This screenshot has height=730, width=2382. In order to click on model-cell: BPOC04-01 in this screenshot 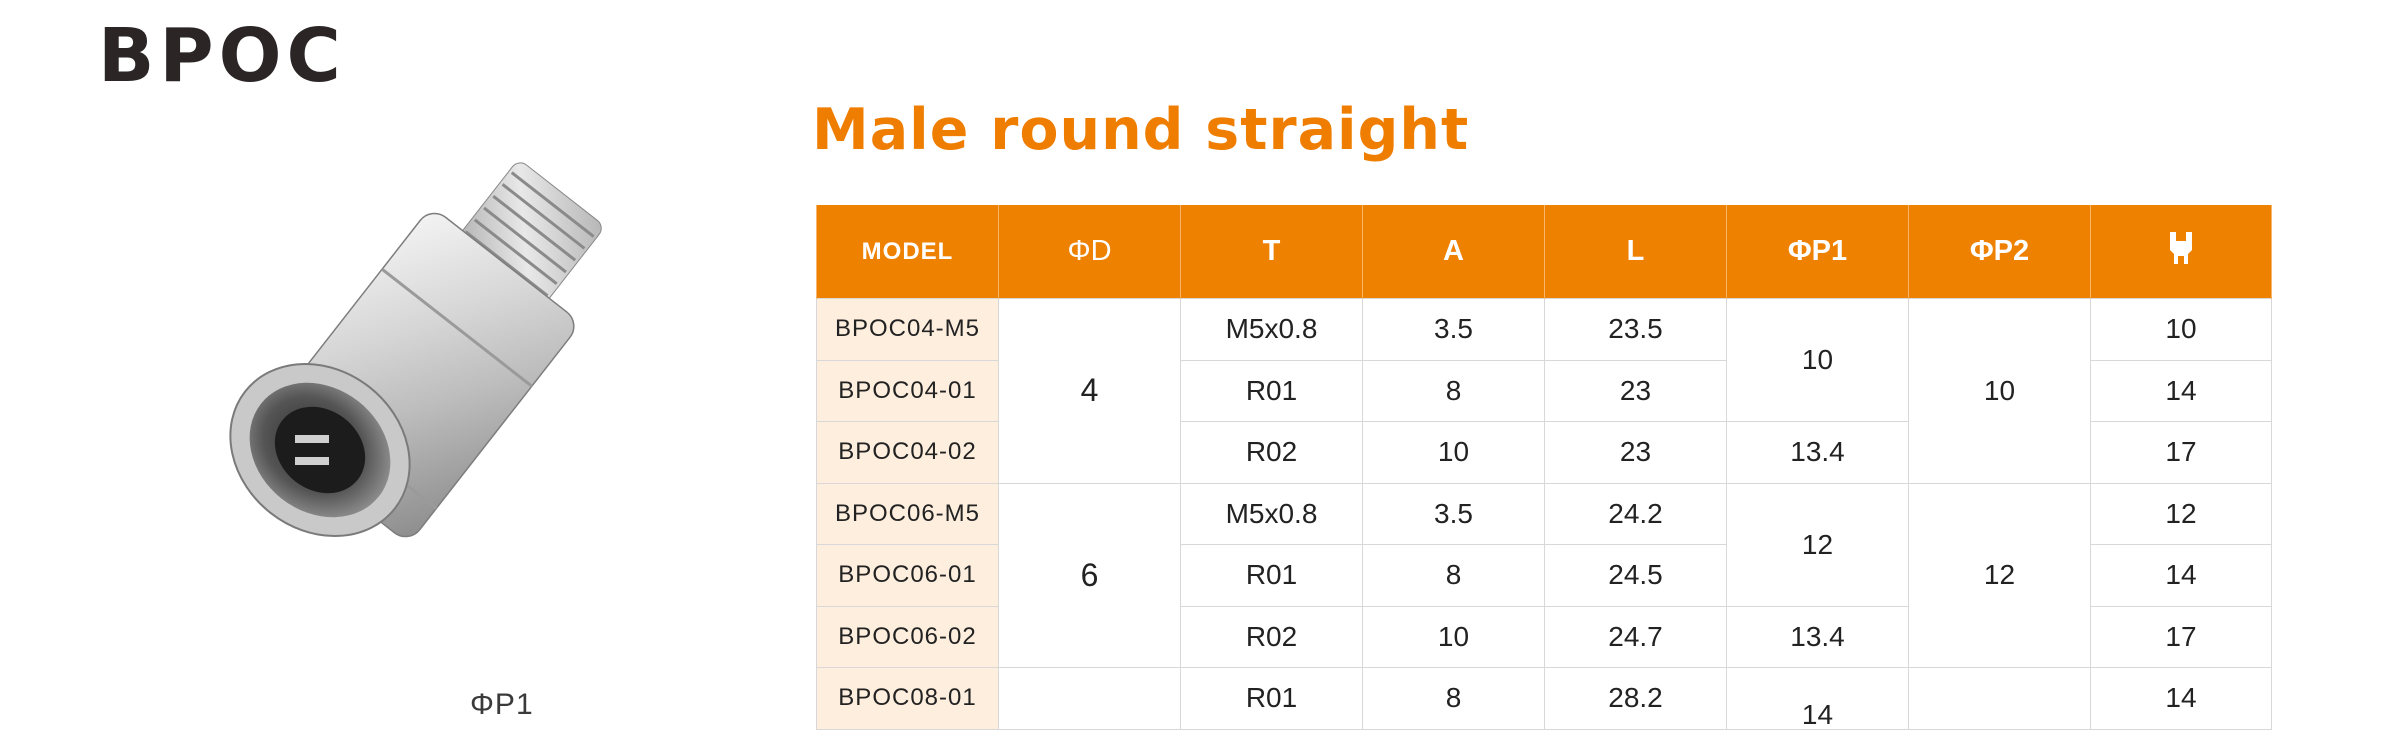, I will do `click(907, 390)`.